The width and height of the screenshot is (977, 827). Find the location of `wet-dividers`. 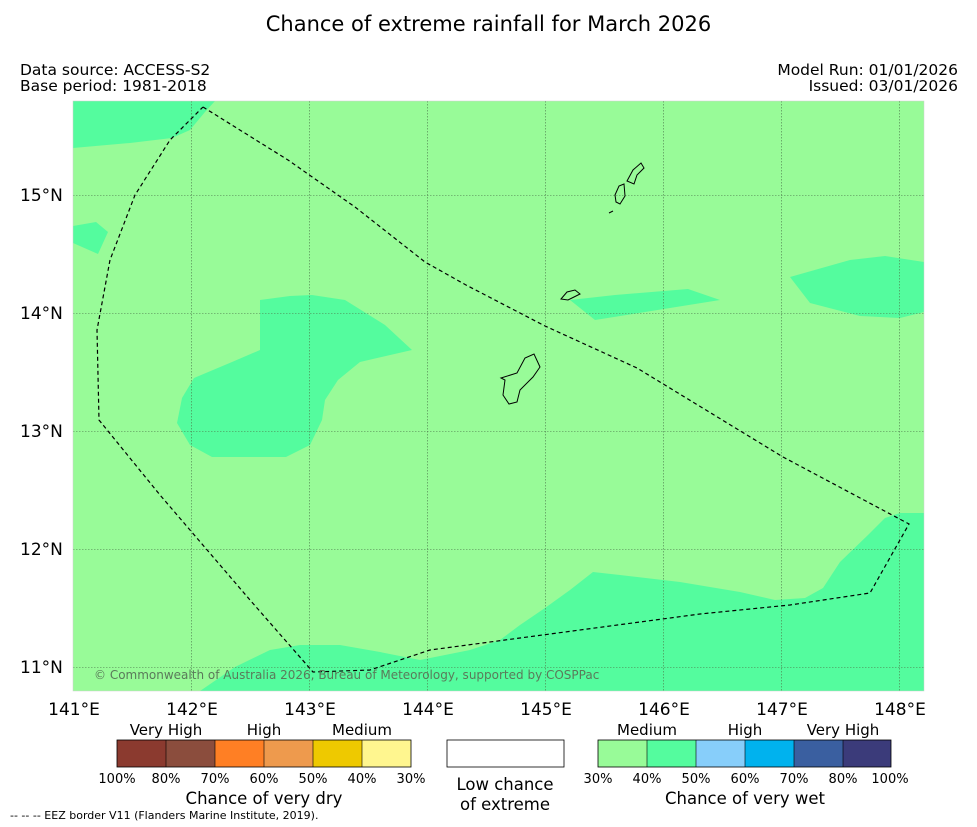

wet-dividers is located at coordinates (745, 753).